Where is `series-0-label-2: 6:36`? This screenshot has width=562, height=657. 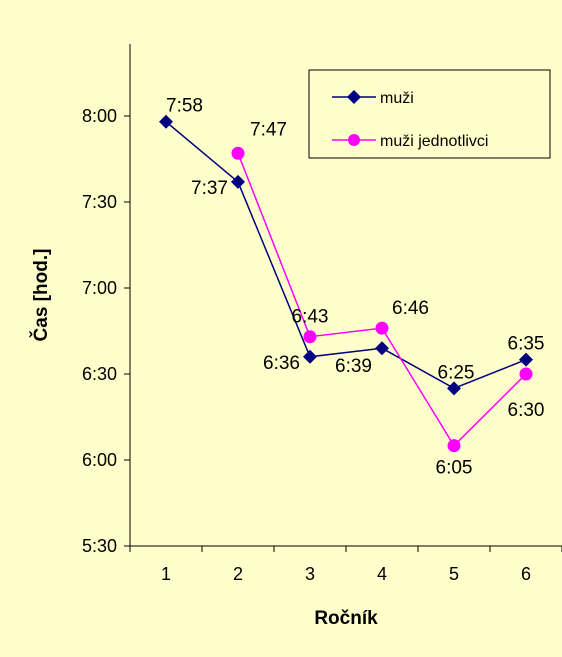 series-0-label-2: 6:36 is located at coordinates (281, 363).